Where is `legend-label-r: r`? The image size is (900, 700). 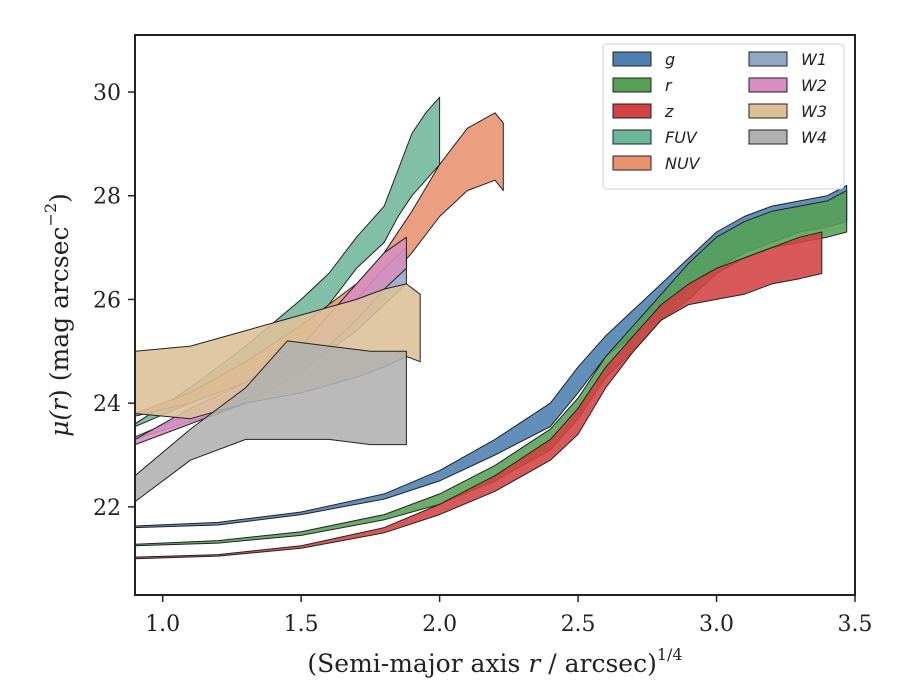 legend-label-r: r is located at coordinates (669, 85).